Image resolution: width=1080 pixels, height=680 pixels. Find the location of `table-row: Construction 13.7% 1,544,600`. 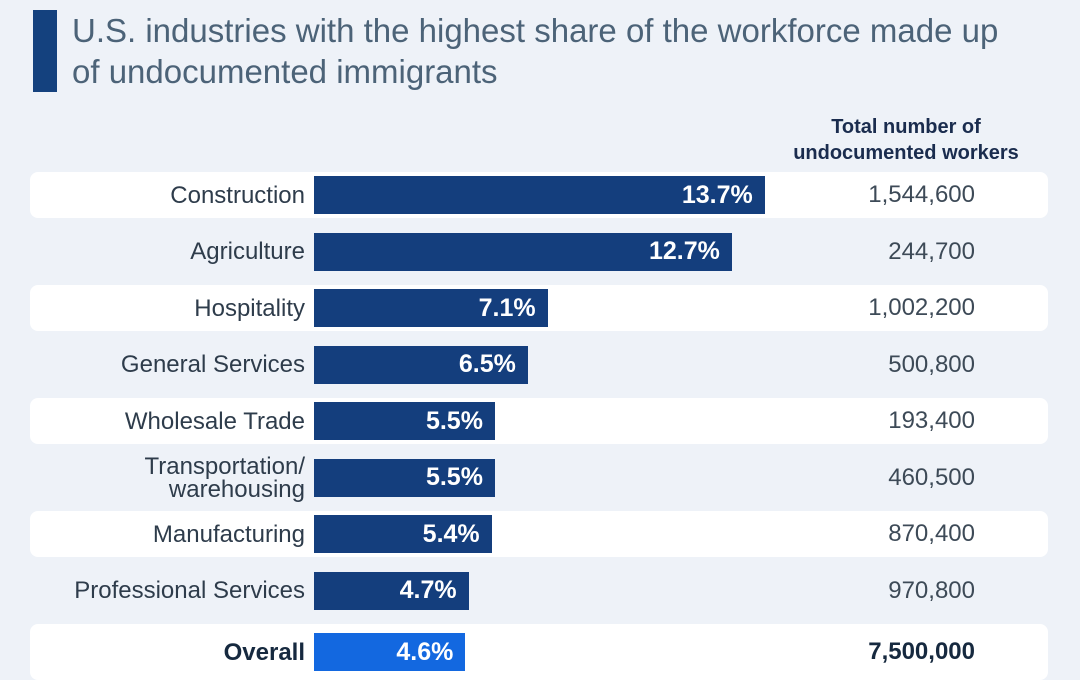

table-row: Construction 13.7% 1,544,600 is located at coordinates (539, 195).